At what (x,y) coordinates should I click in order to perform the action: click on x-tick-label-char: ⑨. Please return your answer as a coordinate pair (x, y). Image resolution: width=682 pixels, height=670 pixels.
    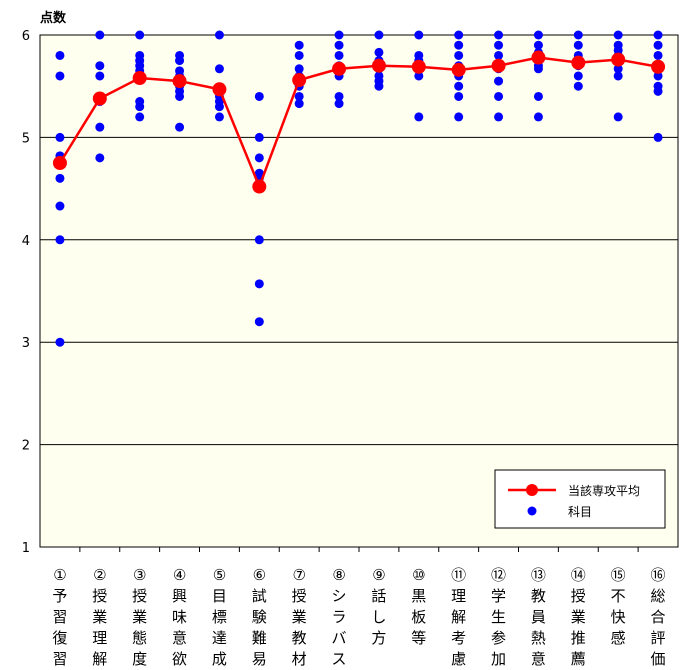
    Looking at the image, I should click on (378, 575).